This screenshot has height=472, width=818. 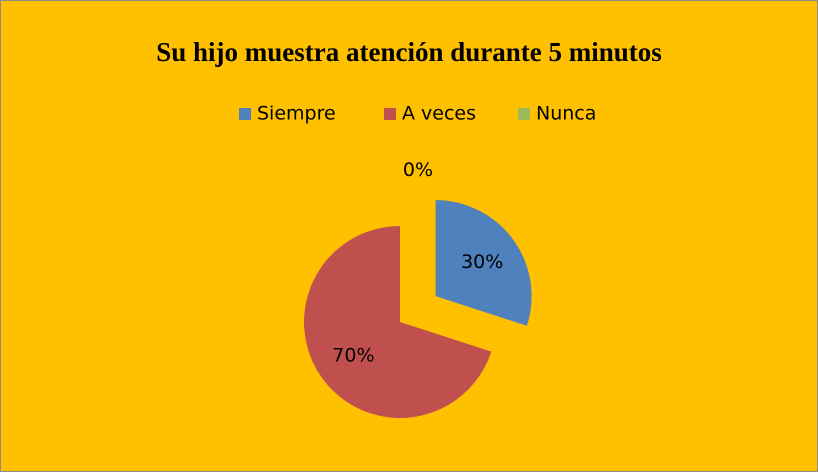 I want to click on data-label: 30%, so click(x=482, y=262).